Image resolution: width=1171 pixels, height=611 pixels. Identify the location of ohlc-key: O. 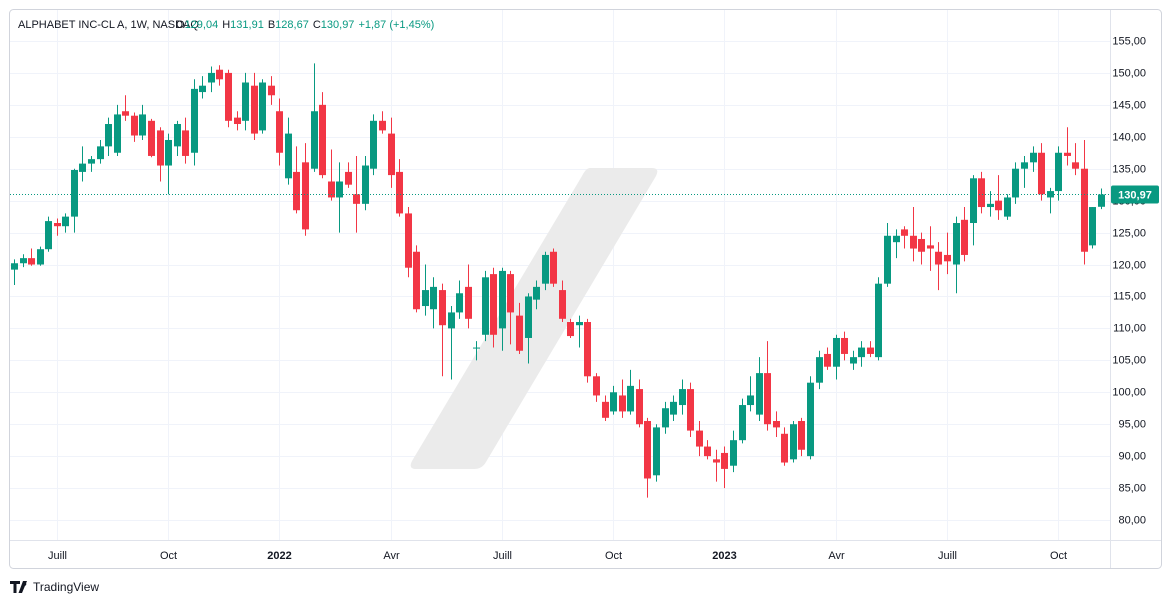
(180, 25).